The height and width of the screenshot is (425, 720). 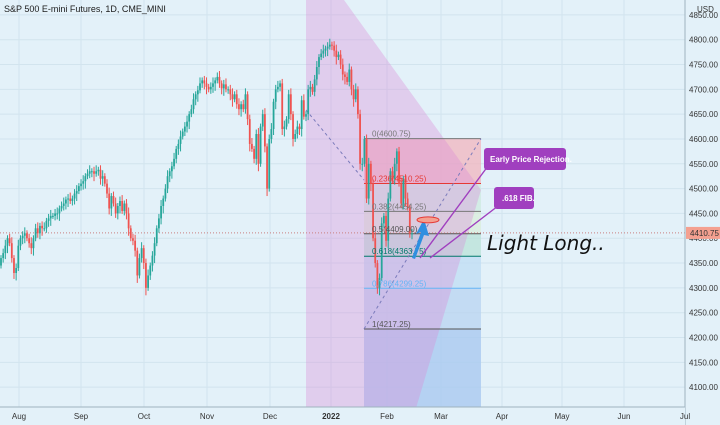 I want to click on fib-zone-extension, so click(x=422, y=367).